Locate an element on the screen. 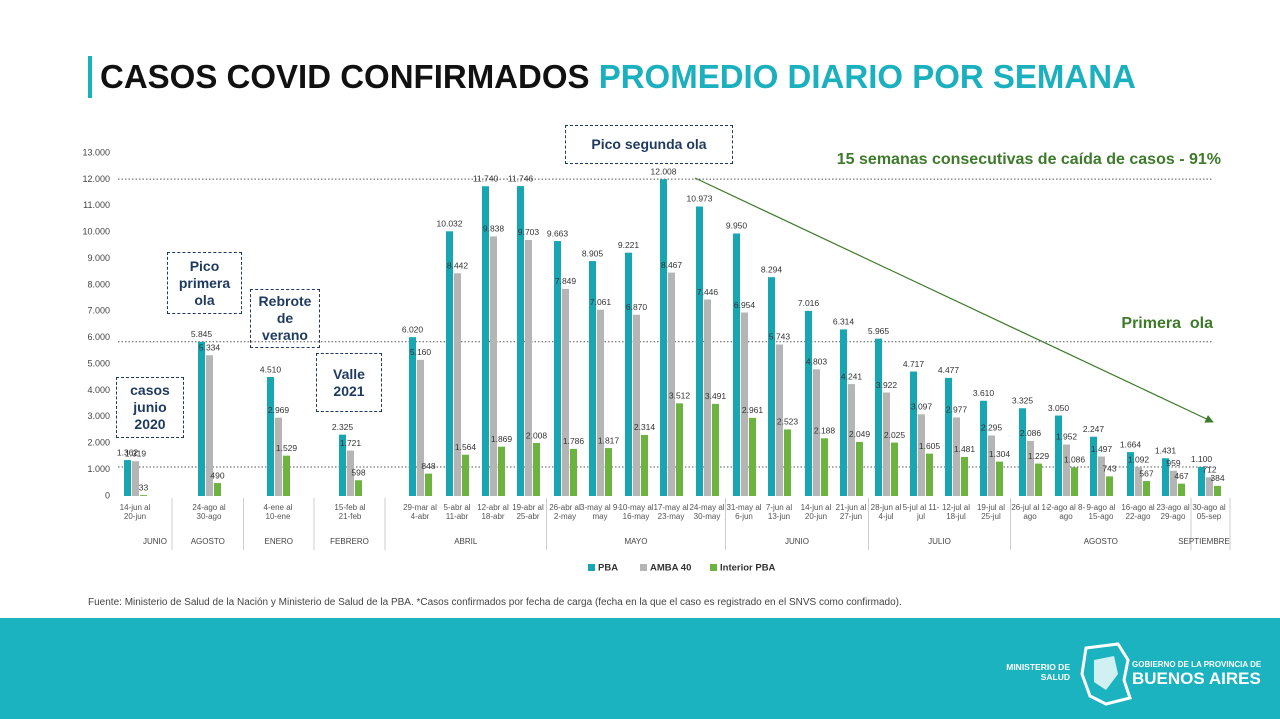 This screenshot has height=719, width=1280. value-label: 2.008 is located at coordinates (537, 435).